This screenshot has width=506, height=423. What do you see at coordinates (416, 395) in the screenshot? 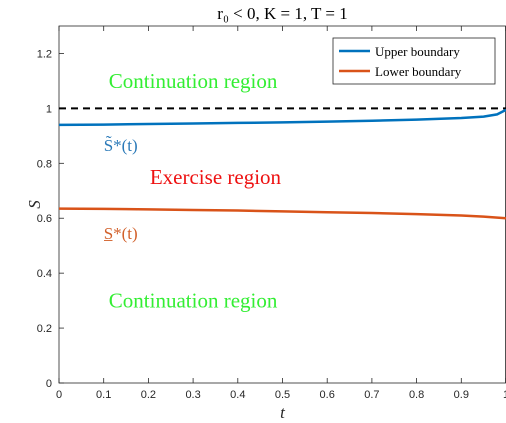
I see `x-tick-label: 0.8` at bounding box center [416, 395].